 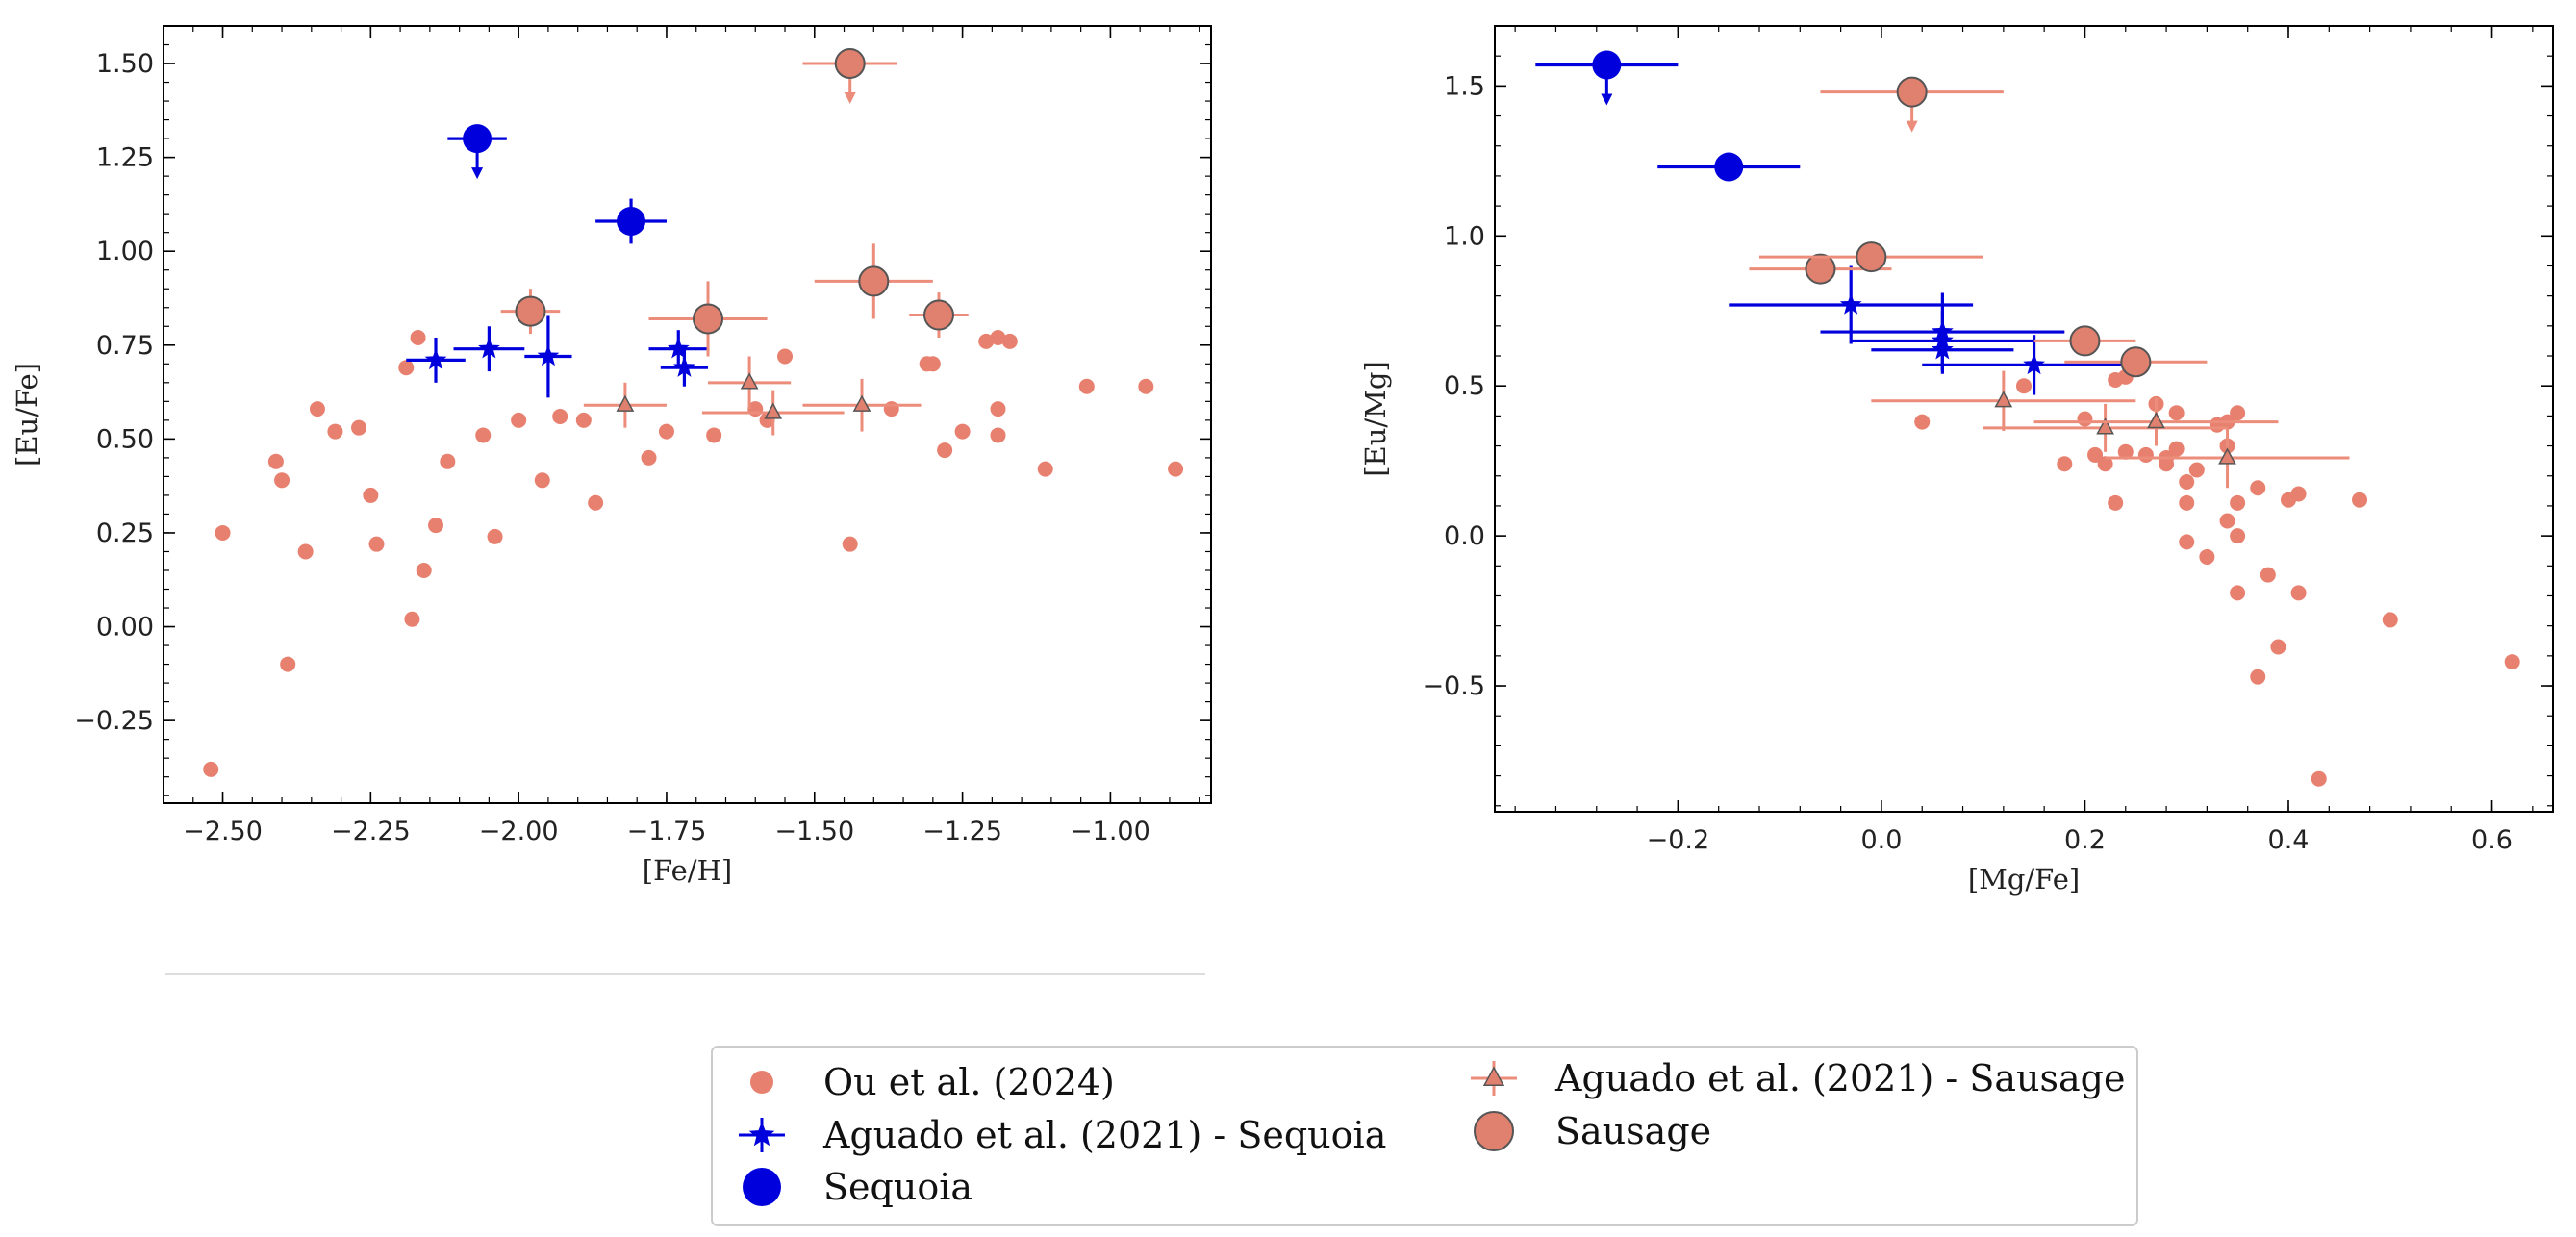 What do you see at coordinates (1493, 1076) in the screenshot?
I see `legend-marker-triangle` at bounding box center [1493, 1076].